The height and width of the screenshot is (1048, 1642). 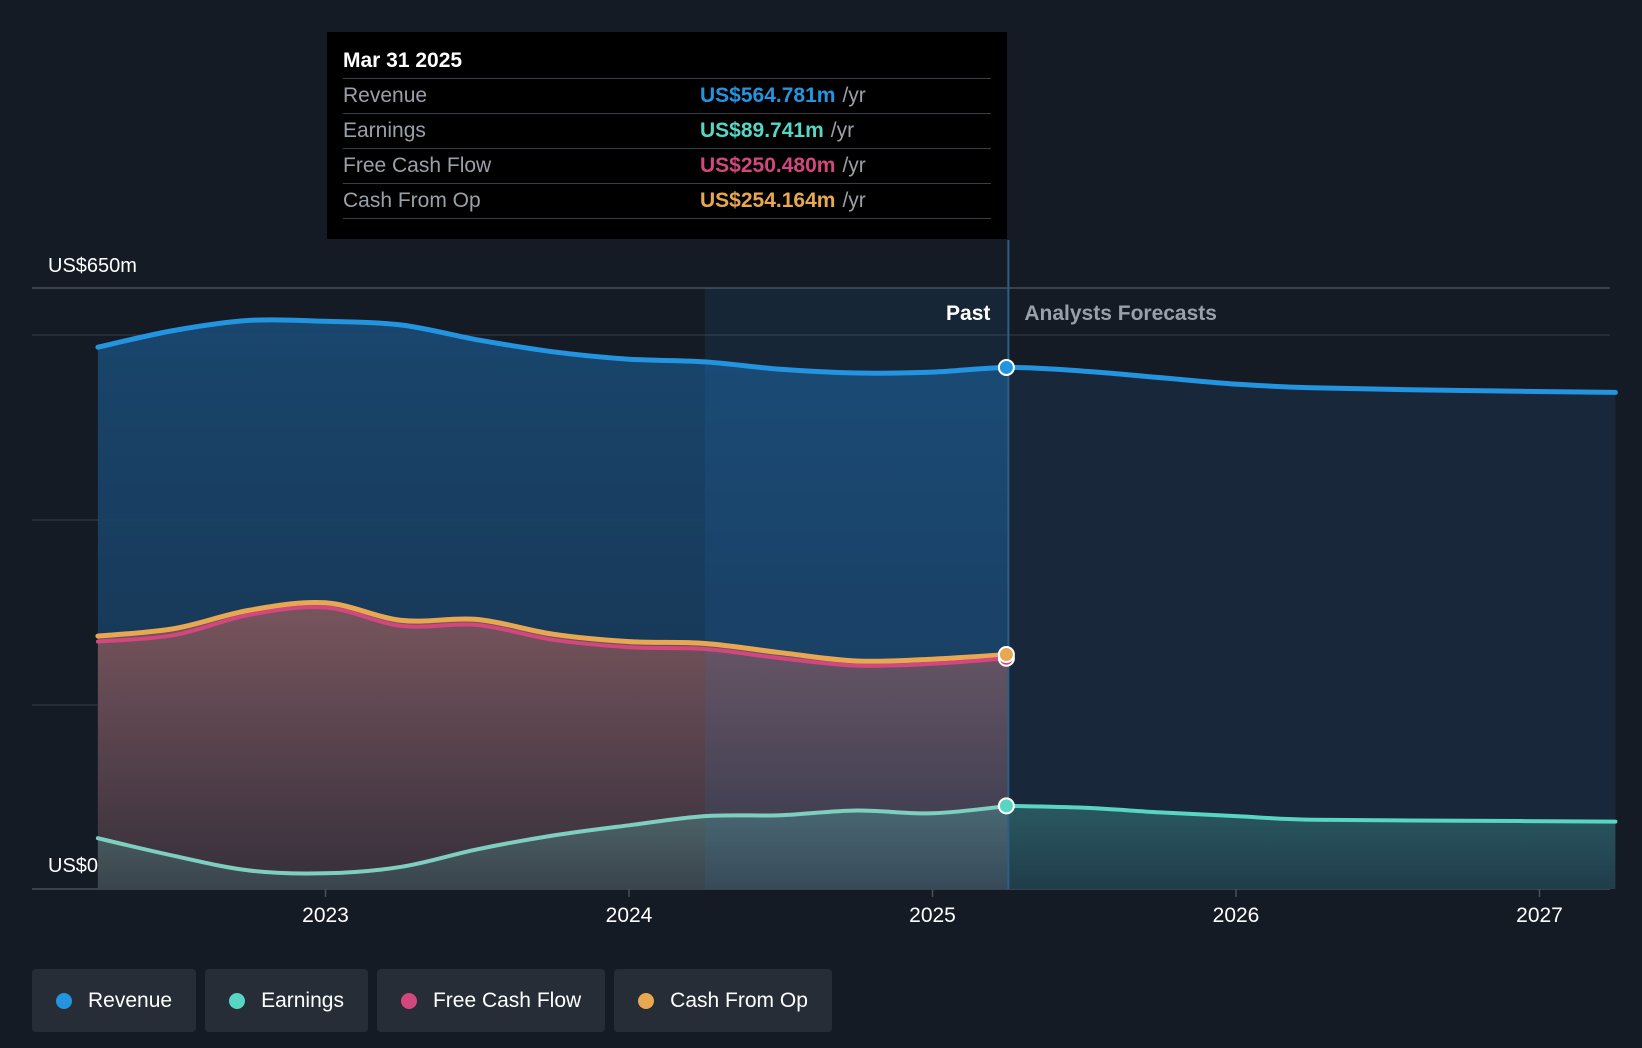 I want to click on free-cash-flow-line, so click(x=553, y=636).